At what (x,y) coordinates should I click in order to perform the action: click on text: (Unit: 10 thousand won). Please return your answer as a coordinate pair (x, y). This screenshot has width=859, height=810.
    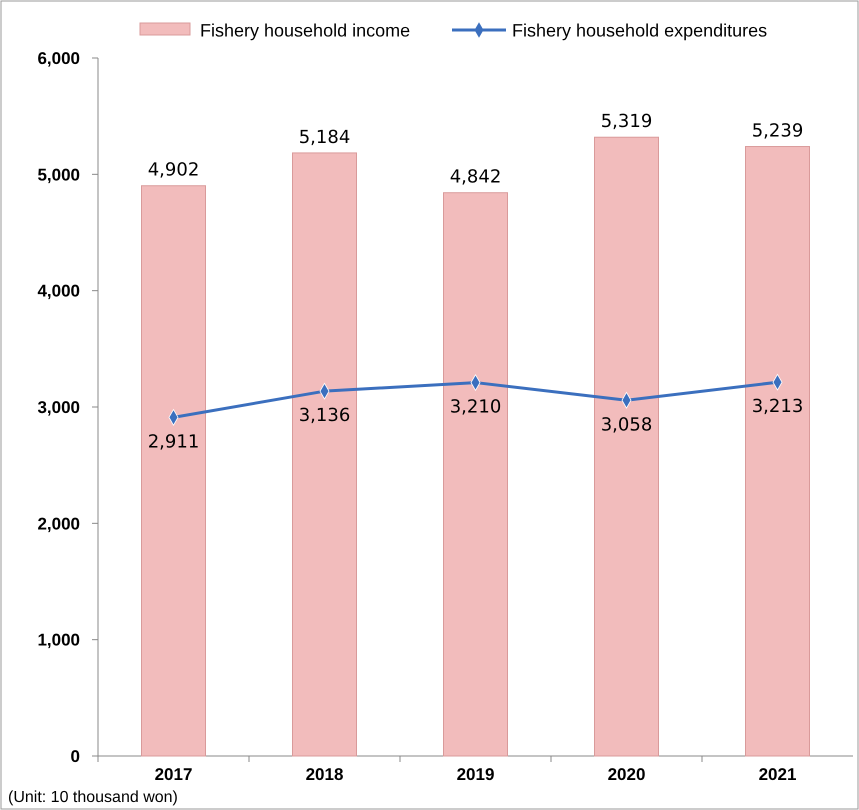
    Looking at the image, I should click on (93, 797).